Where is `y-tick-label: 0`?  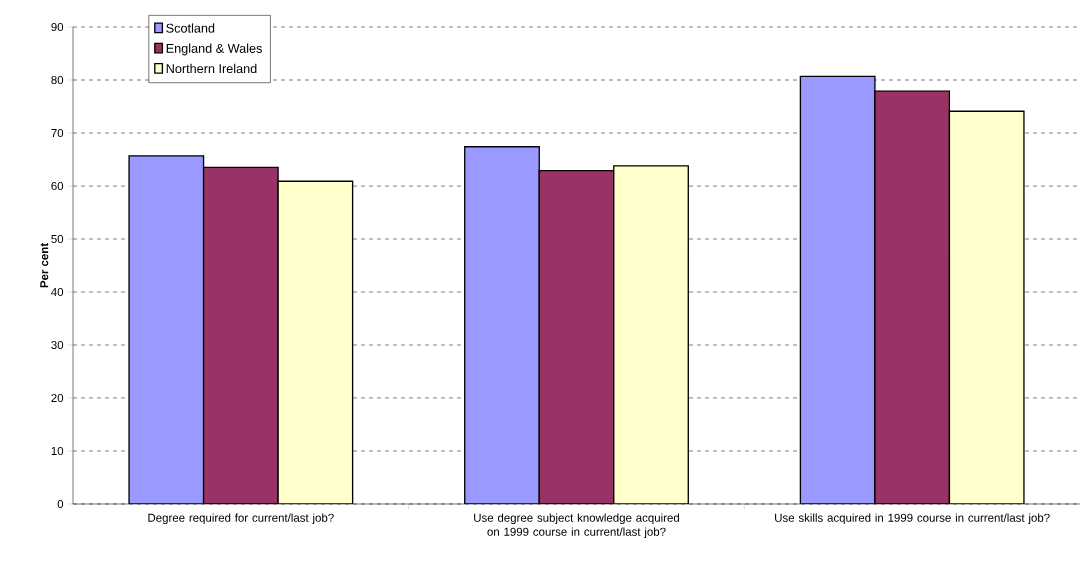 y-tick-label: 0 is located at coordinates (60, 504).